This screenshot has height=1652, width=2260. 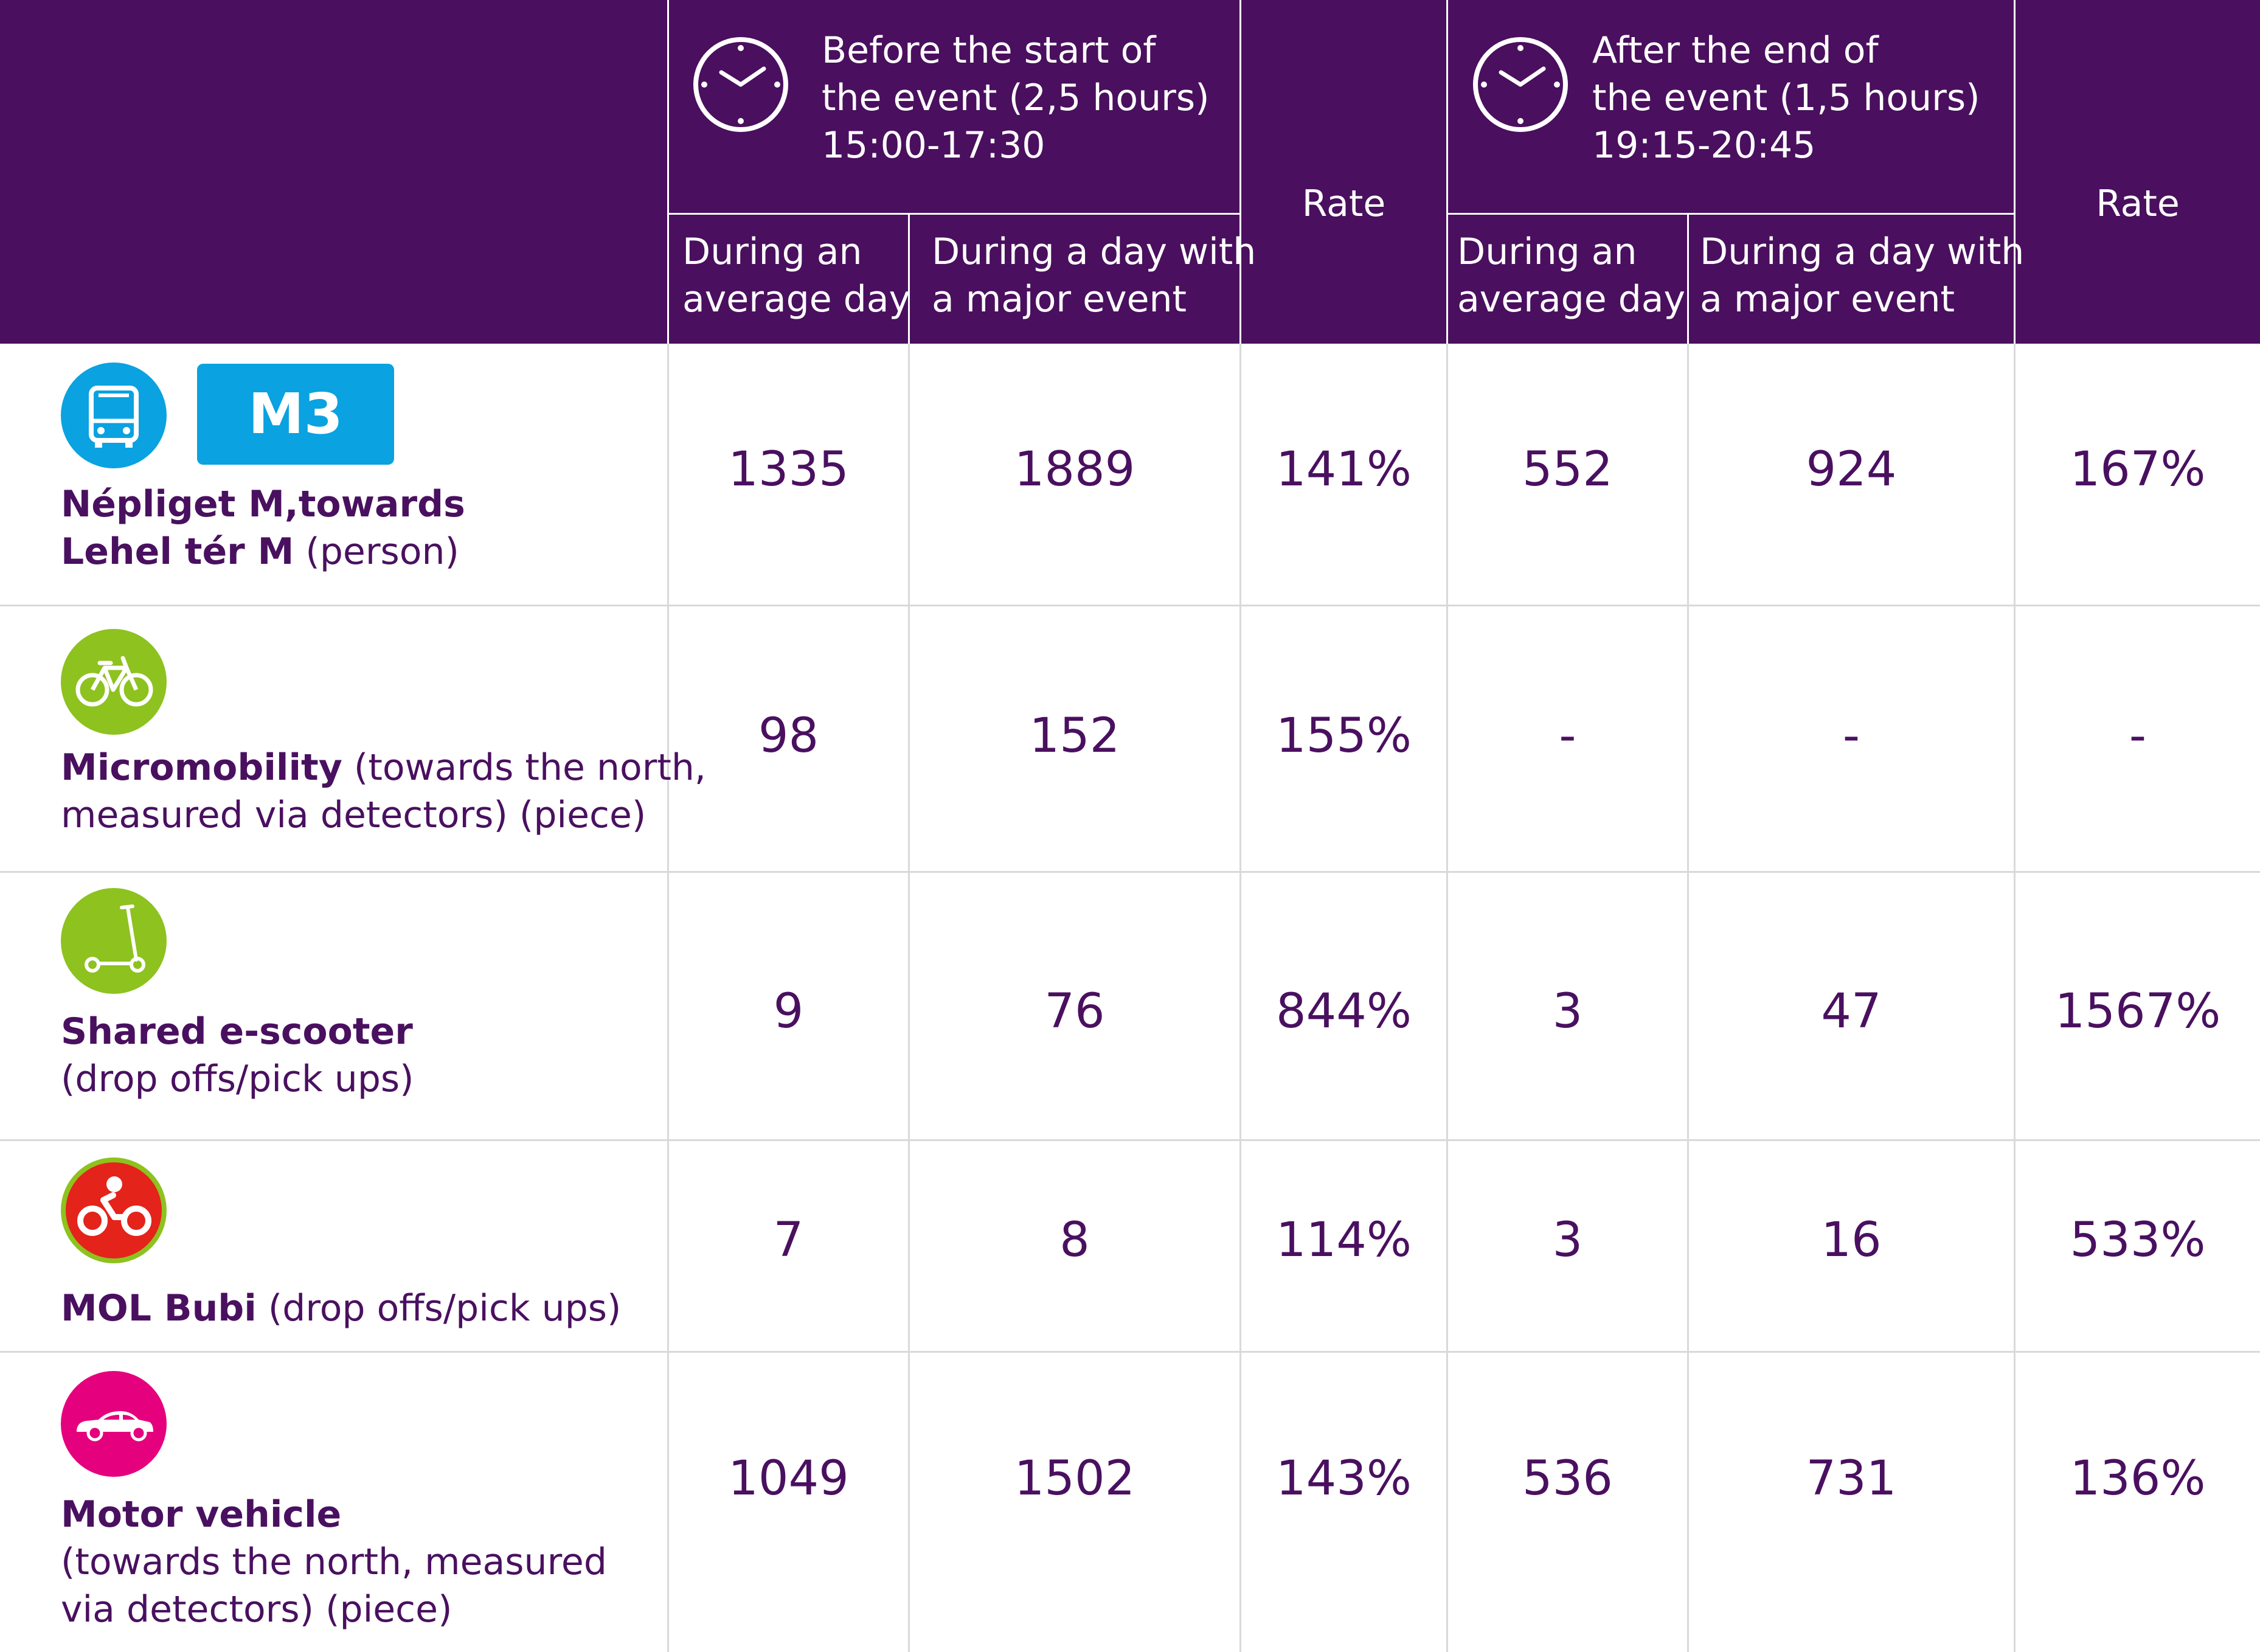 I want to click on value-before-average: 9, so click(x=789, y=1011).